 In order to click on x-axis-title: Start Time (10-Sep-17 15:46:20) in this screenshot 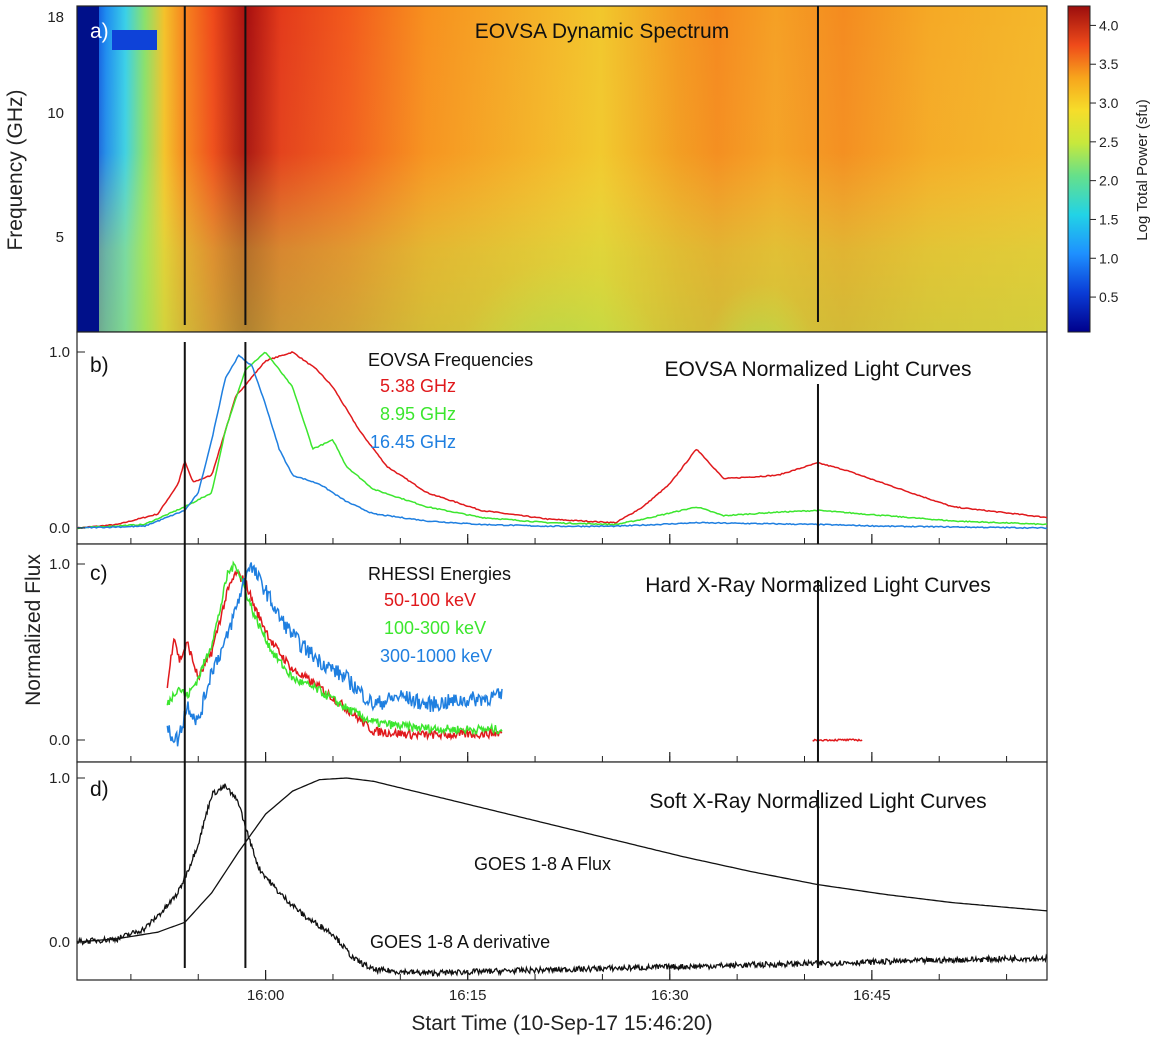, I will do `click(561, 1023)`.